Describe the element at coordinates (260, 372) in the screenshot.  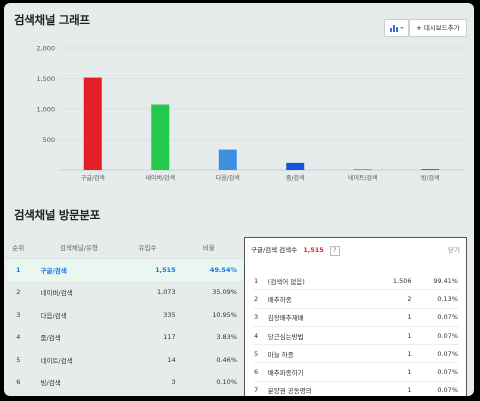
I see `keyword-rank-cell: 6` at that location.